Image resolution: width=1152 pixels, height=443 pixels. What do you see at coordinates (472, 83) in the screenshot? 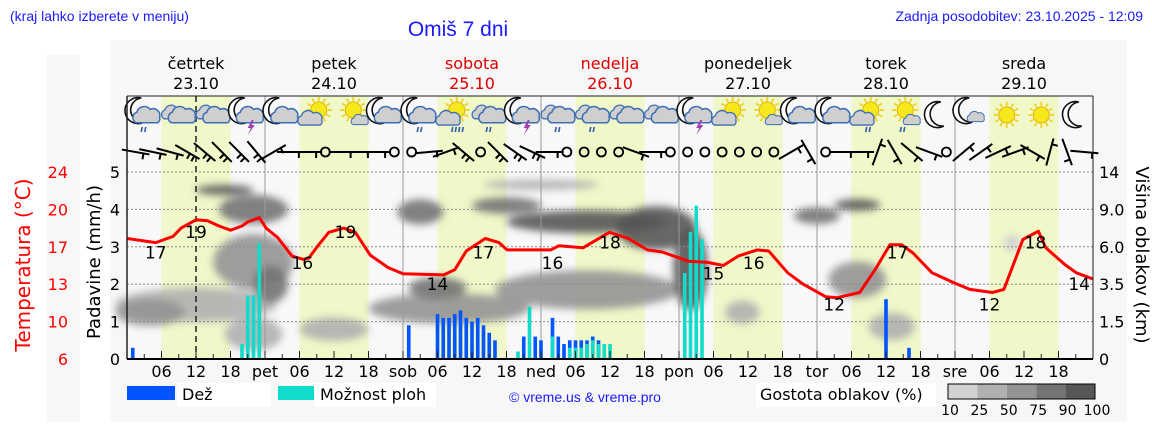
I see `day-date: 25.10` at bounding box center [472, 83].